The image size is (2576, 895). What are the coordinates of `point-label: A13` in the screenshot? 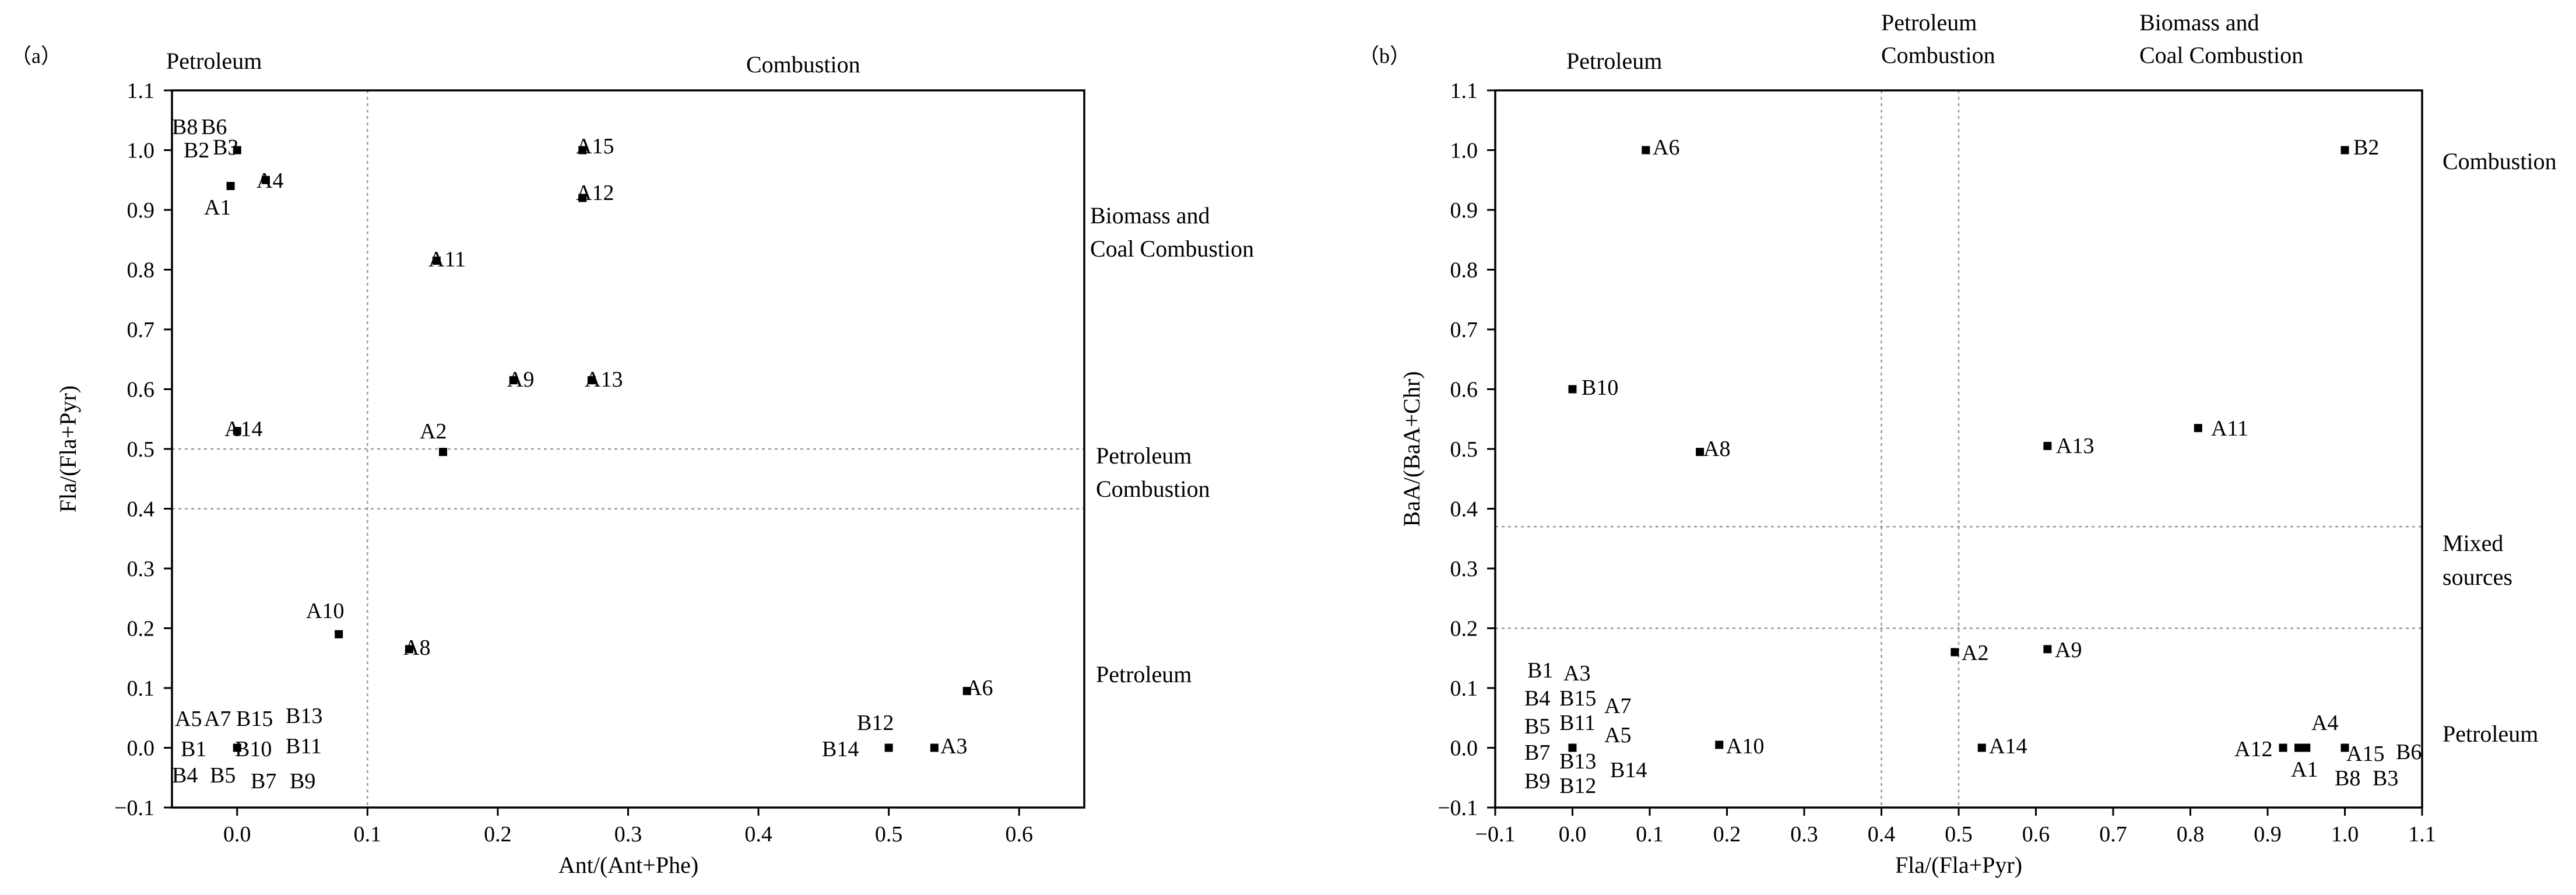 It's located at (604, 380).